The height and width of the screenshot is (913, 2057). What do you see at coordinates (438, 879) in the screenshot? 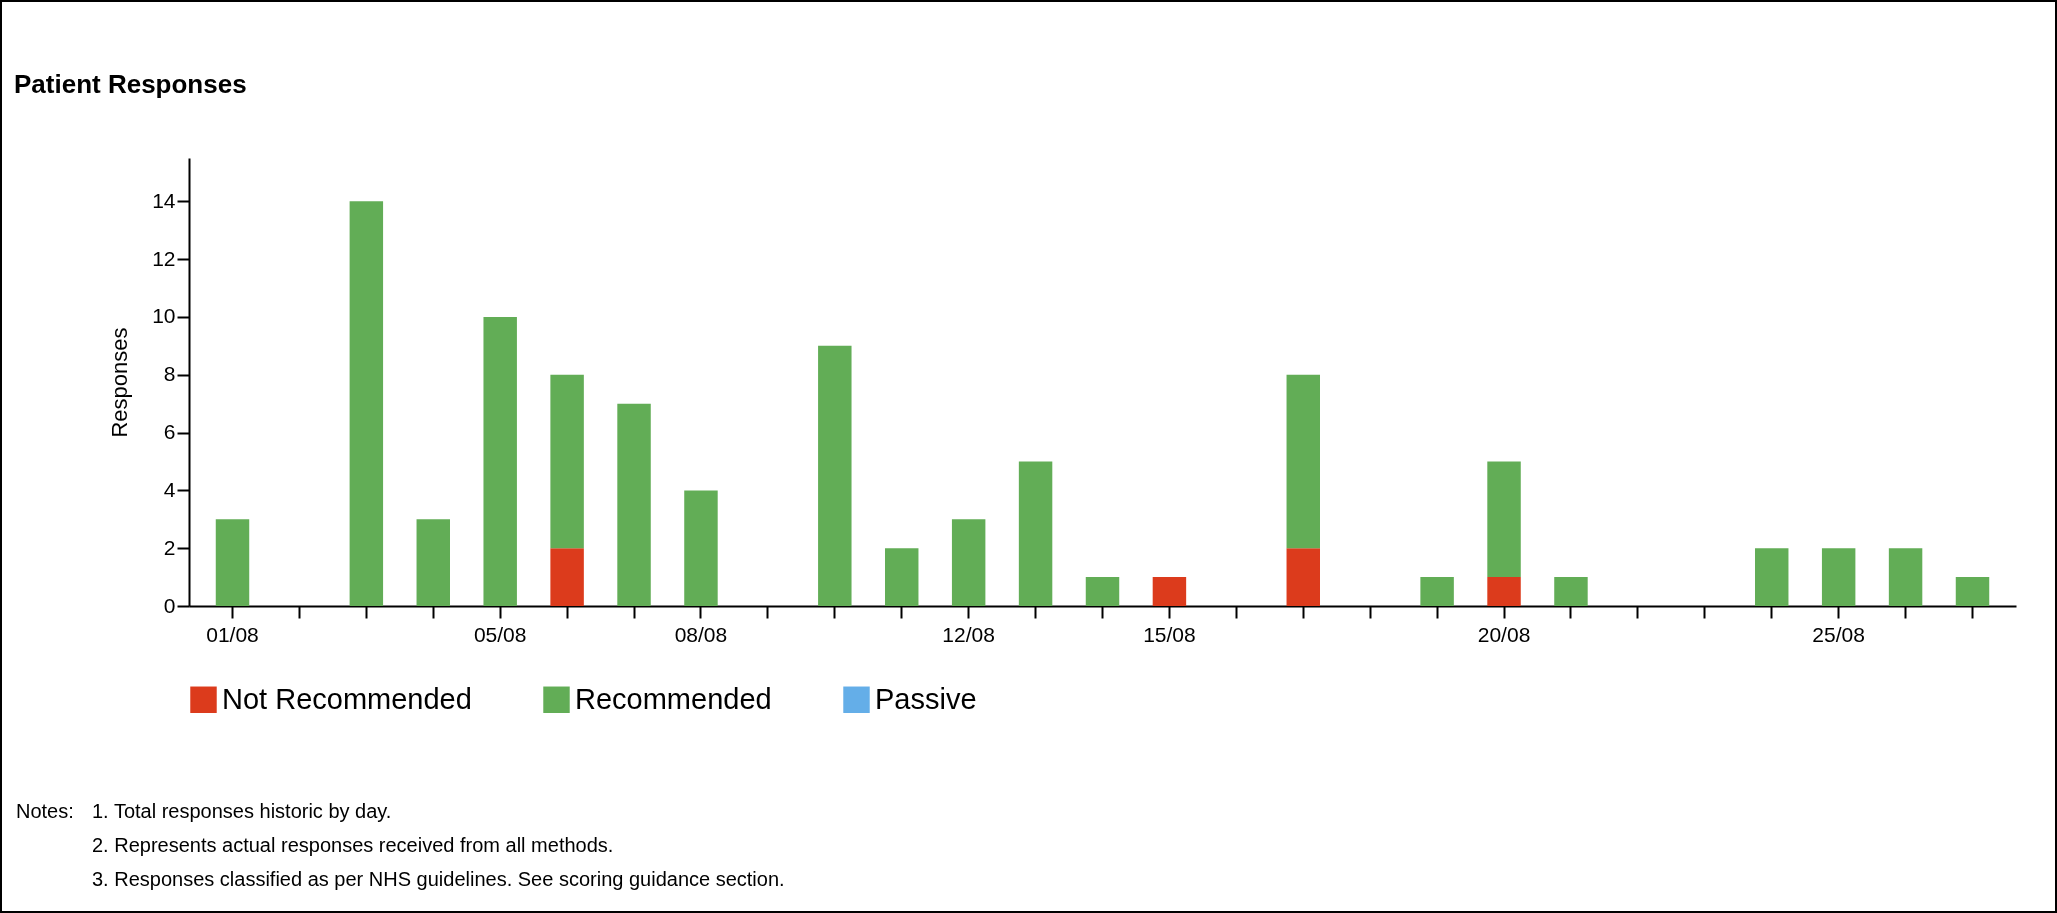
I see `text: 3. Responses classified as per NHS guidelines. See scoring guidance section.` at bounding box center [438, 879].